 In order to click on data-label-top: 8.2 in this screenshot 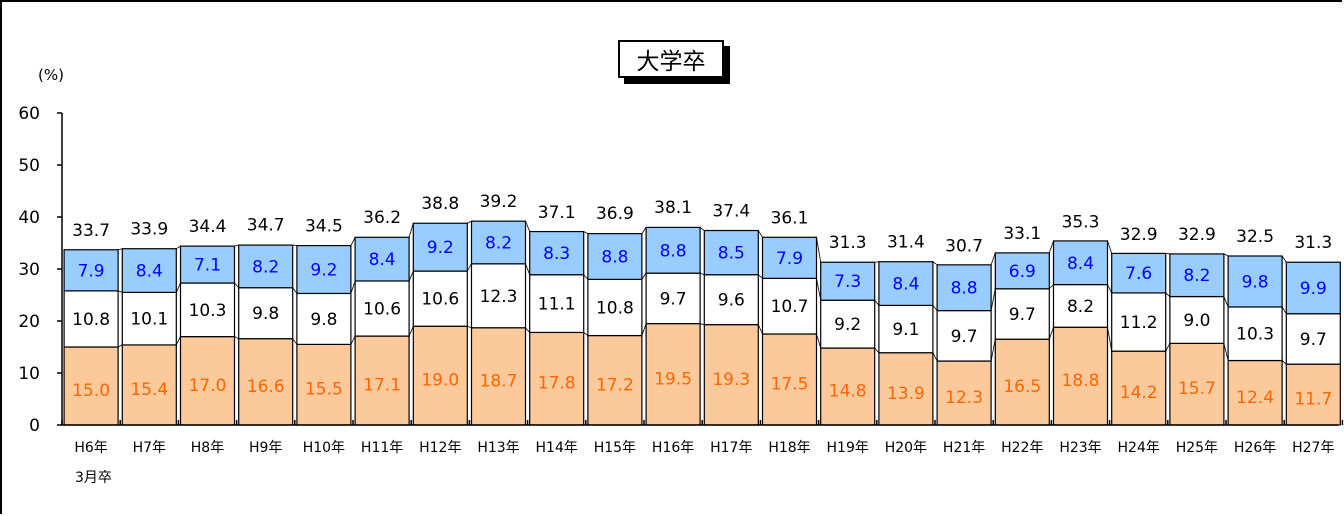, I will do `click(265, 267)`.